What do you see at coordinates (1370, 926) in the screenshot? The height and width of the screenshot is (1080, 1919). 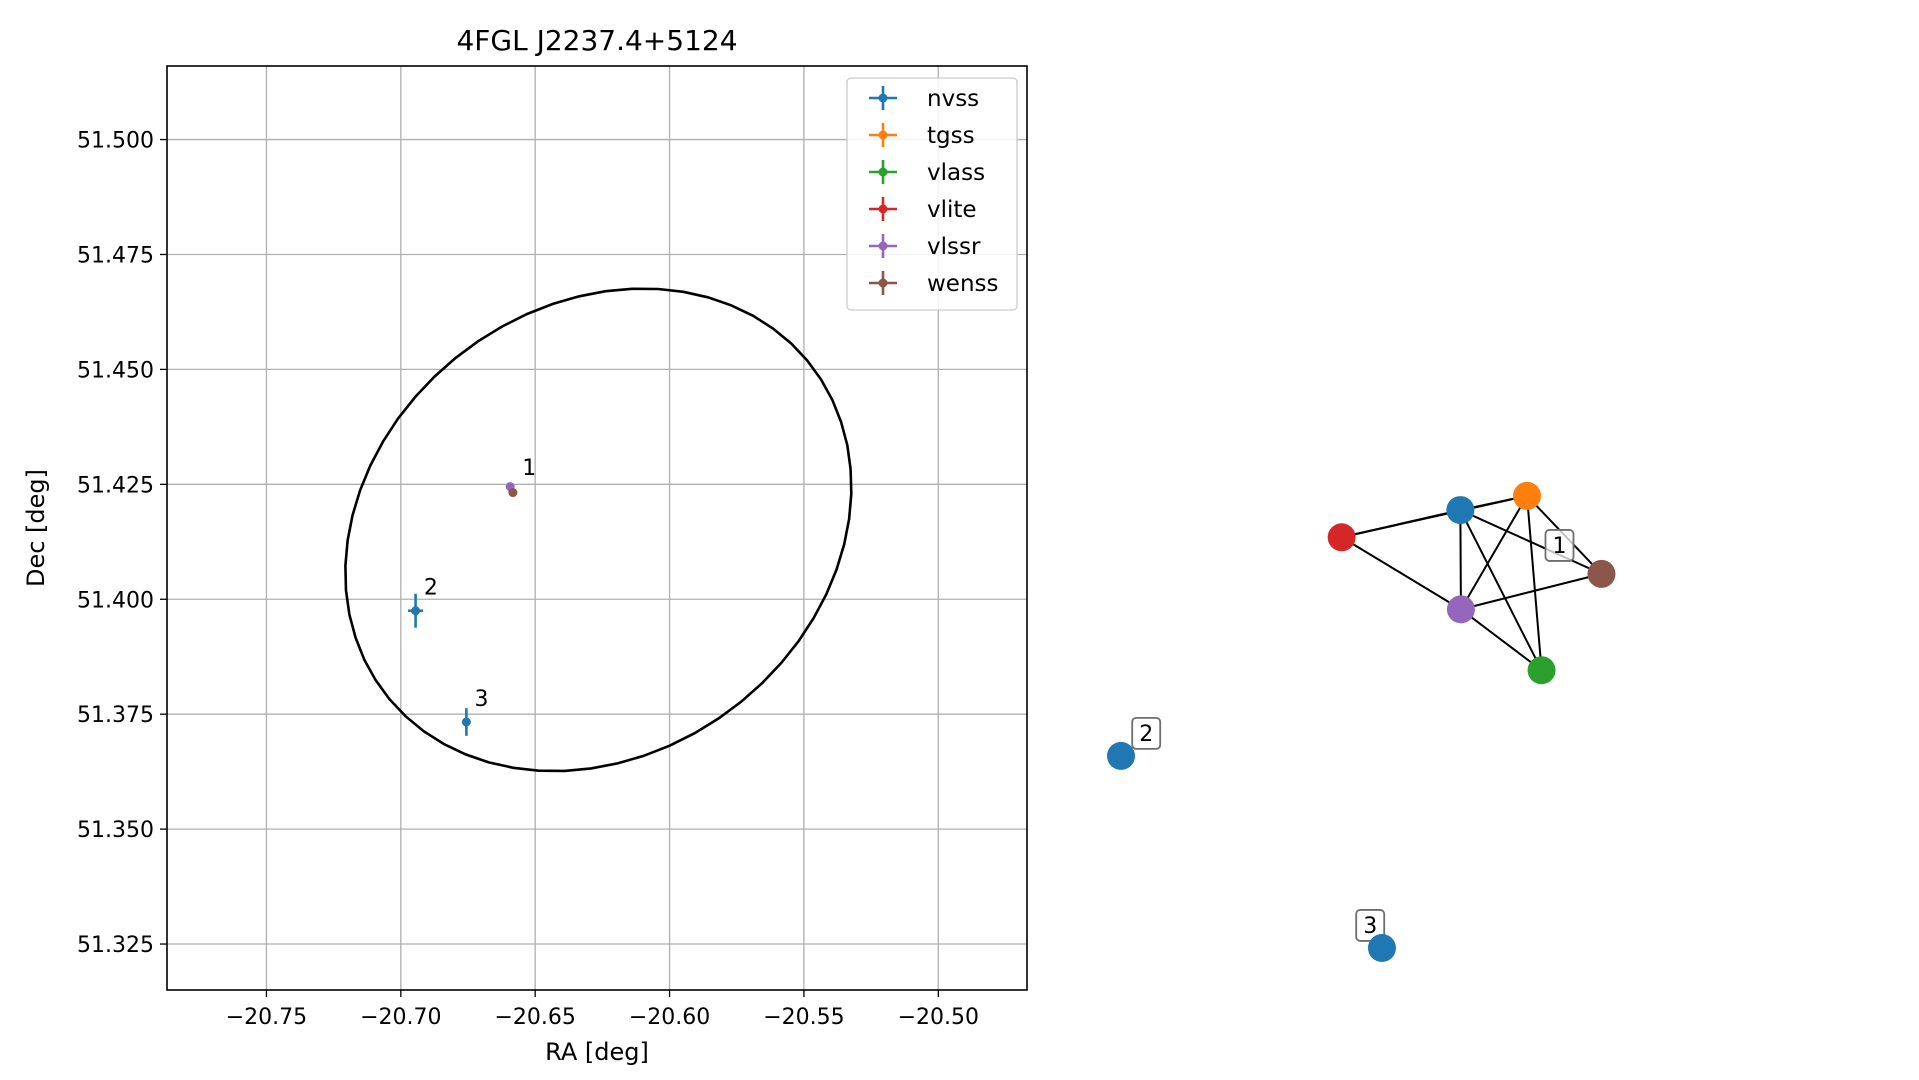 I see `network-label-text: 3` at bounding box center [1370, 926].